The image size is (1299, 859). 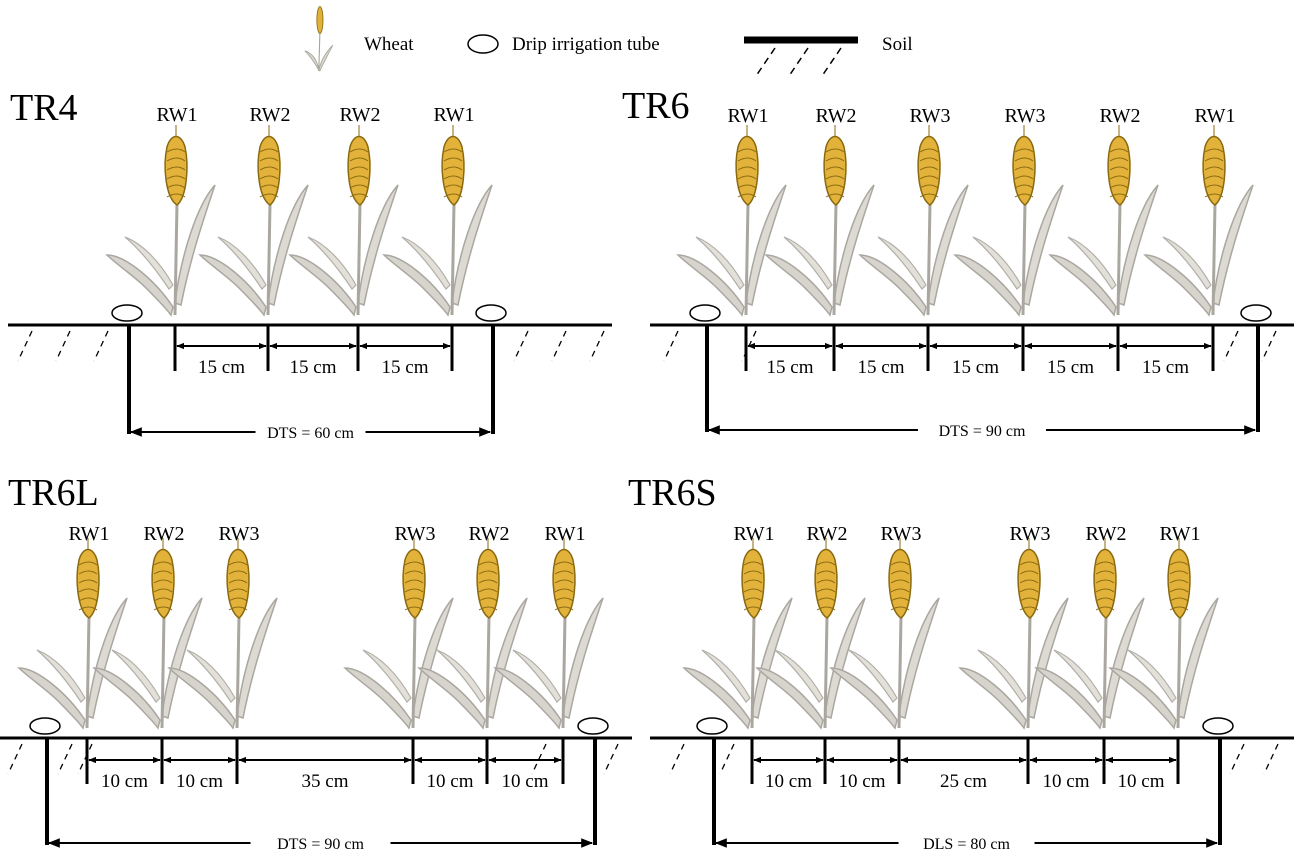 I want to click on spacing-label-tr6-5: 15 cm, so click(x=1165, y=367).